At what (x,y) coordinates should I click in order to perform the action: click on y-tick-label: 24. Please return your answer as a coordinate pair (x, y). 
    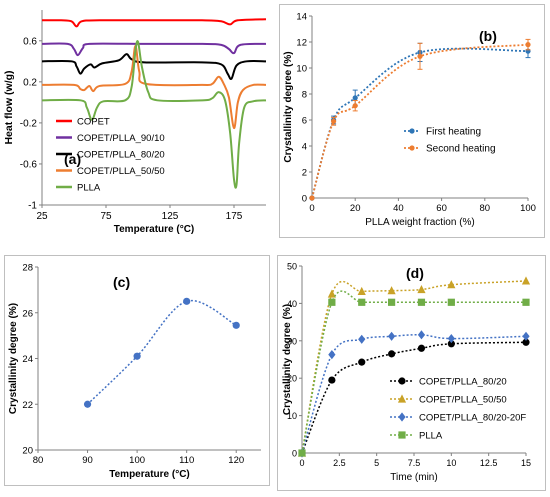
    Looking at the image, I should click on (27, 359).